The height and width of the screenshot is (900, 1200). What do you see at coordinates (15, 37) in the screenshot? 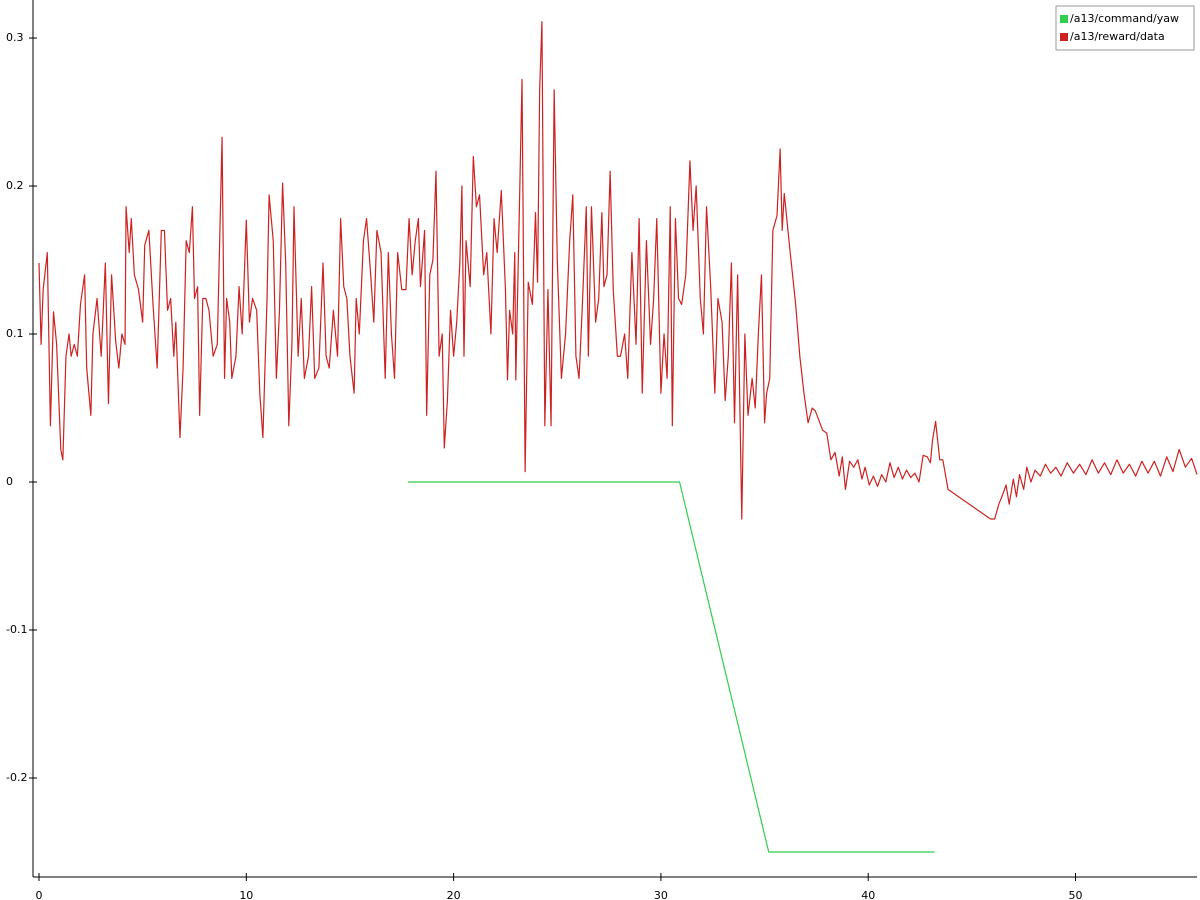
I see `y-tick-label: 0.3` at bounding box center [15, 37].